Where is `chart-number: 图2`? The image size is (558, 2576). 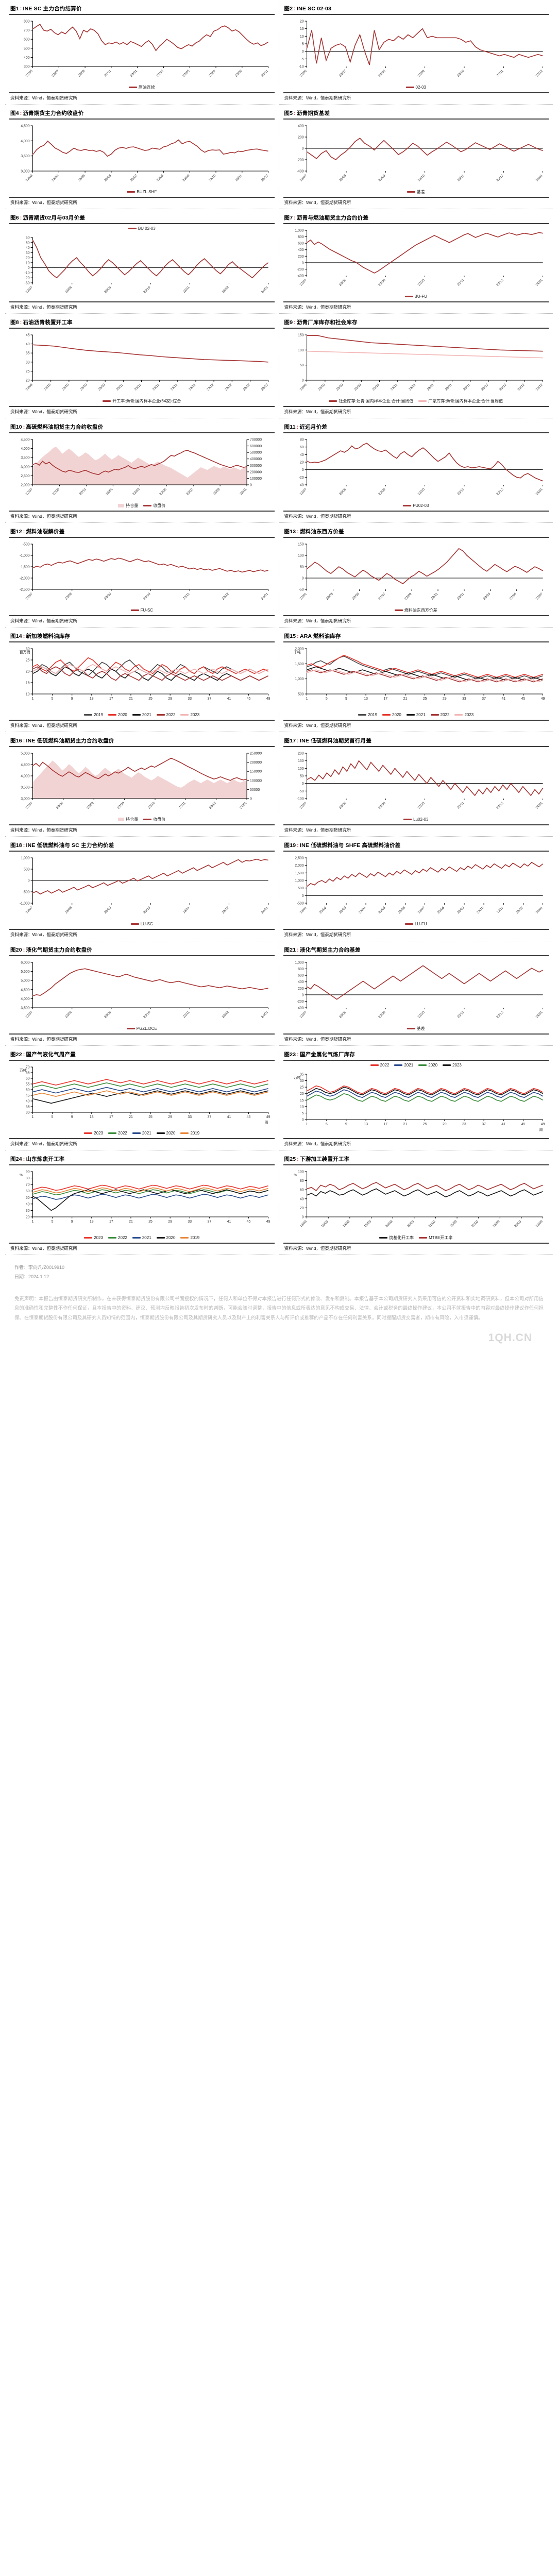
chart-number: 图2 is located at coordinates (288, 9).